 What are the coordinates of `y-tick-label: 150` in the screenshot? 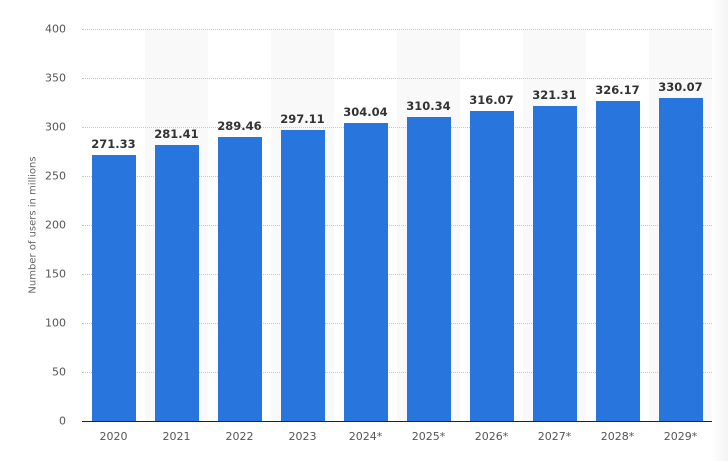 It's located at (55, 274).